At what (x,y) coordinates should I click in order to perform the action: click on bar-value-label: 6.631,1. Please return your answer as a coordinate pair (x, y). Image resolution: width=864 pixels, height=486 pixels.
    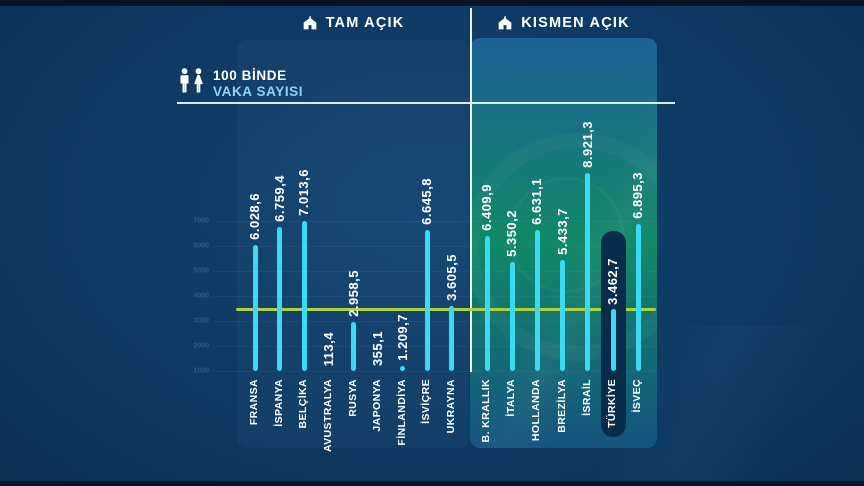
    Looking at the image, I should click on (537, 202).